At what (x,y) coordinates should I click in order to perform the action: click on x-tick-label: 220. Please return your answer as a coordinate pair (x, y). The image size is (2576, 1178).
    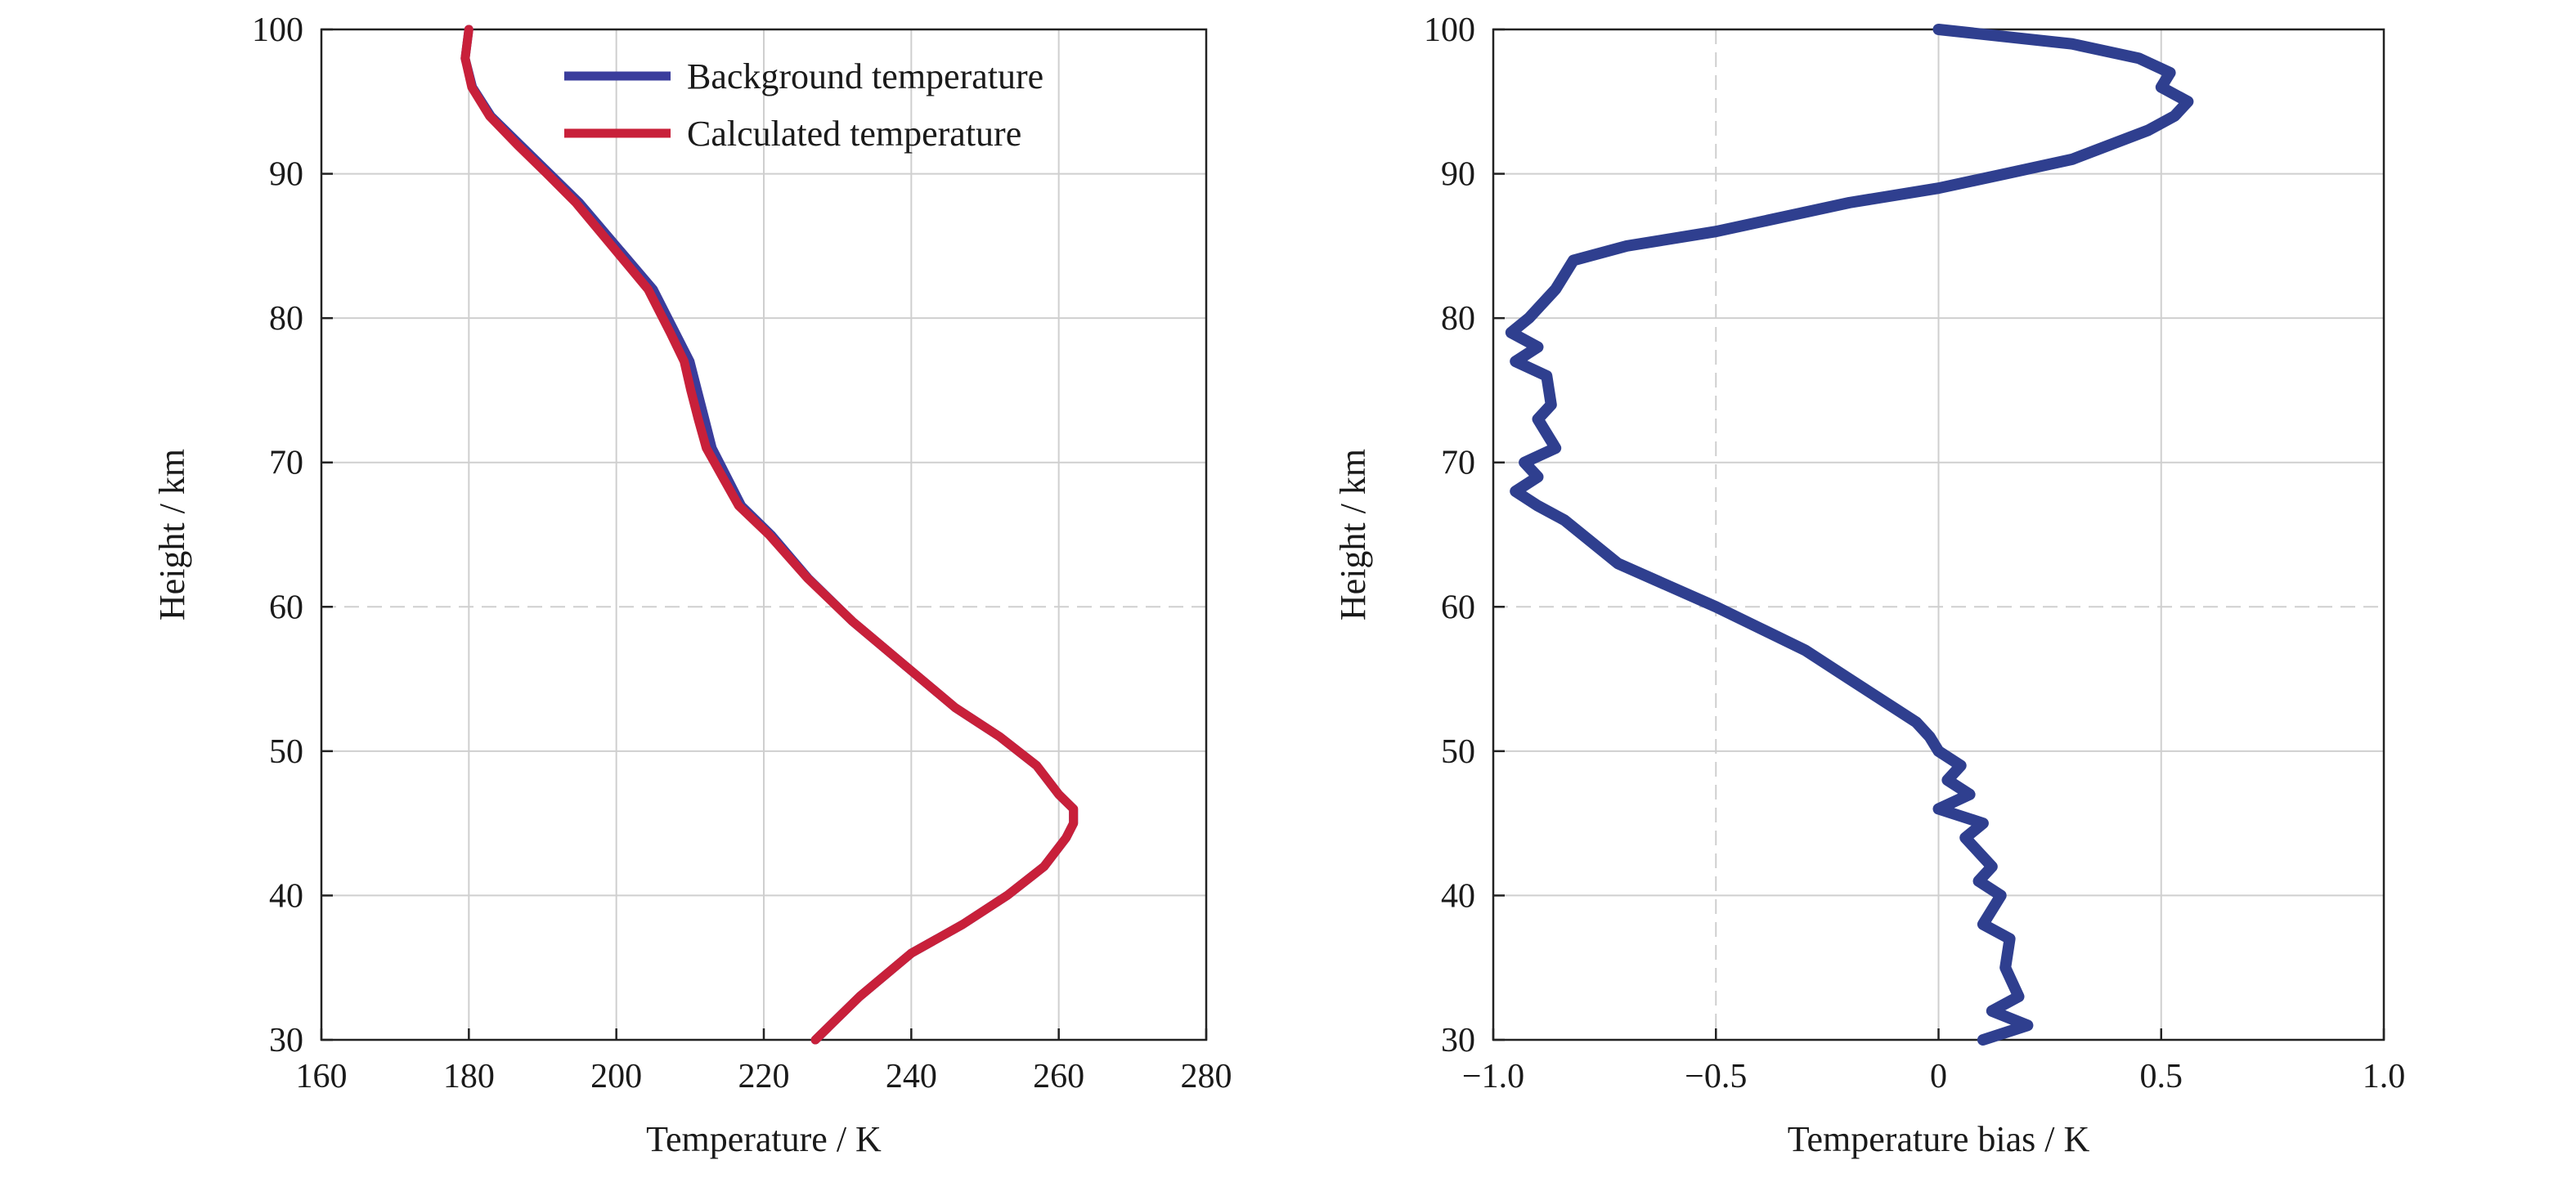
    Looking at the image, I should click on (764, 1076).